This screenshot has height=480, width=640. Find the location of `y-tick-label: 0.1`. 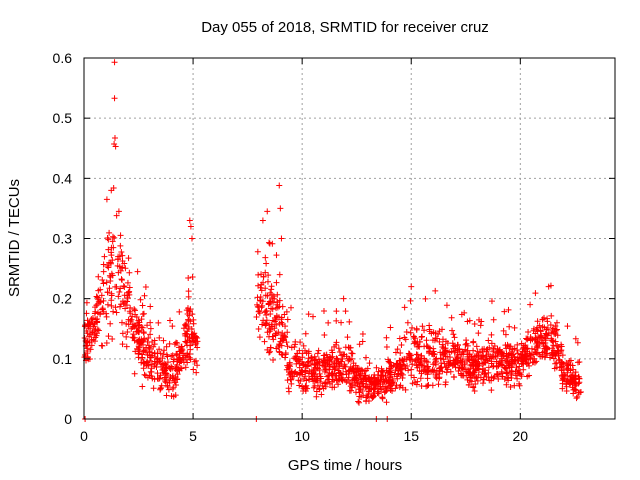

y-tick-label: 0.1 is located at coordinates (63, 359).